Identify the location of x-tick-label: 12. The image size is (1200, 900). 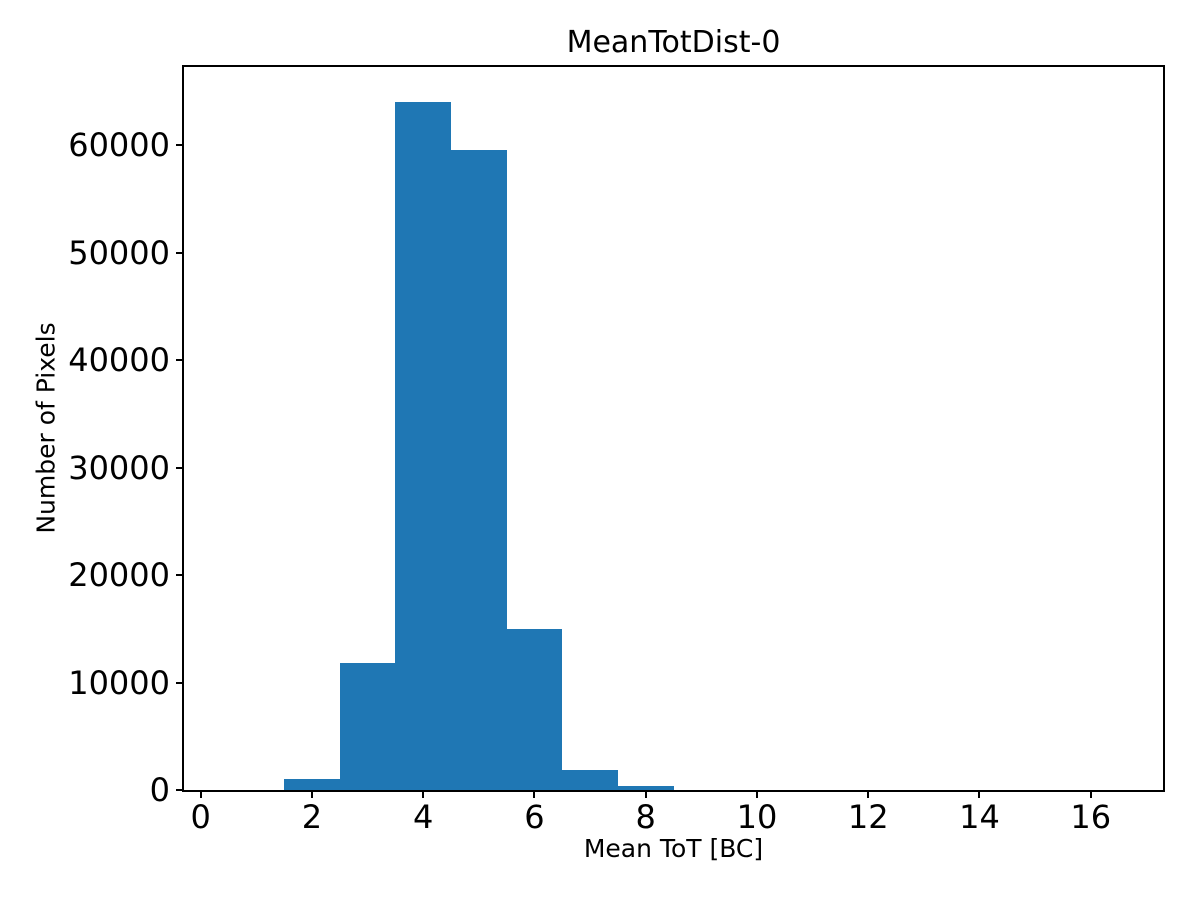
(868, 817).